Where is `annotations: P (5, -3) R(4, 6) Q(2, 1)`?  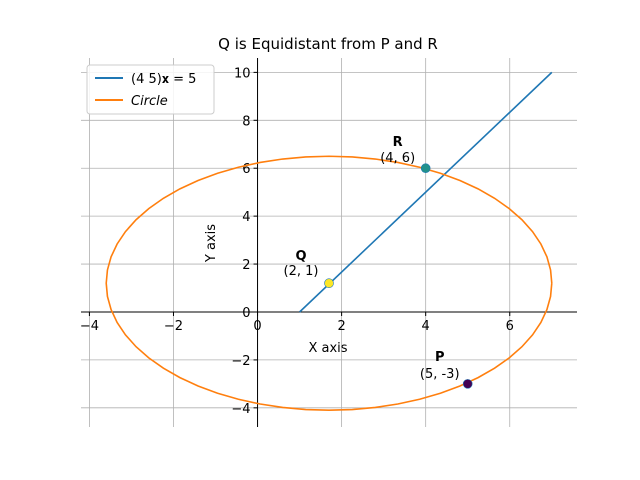 annotations: P (5, -3) R(4, 6) Q(2, 1) is located at coordinates (372, 258).